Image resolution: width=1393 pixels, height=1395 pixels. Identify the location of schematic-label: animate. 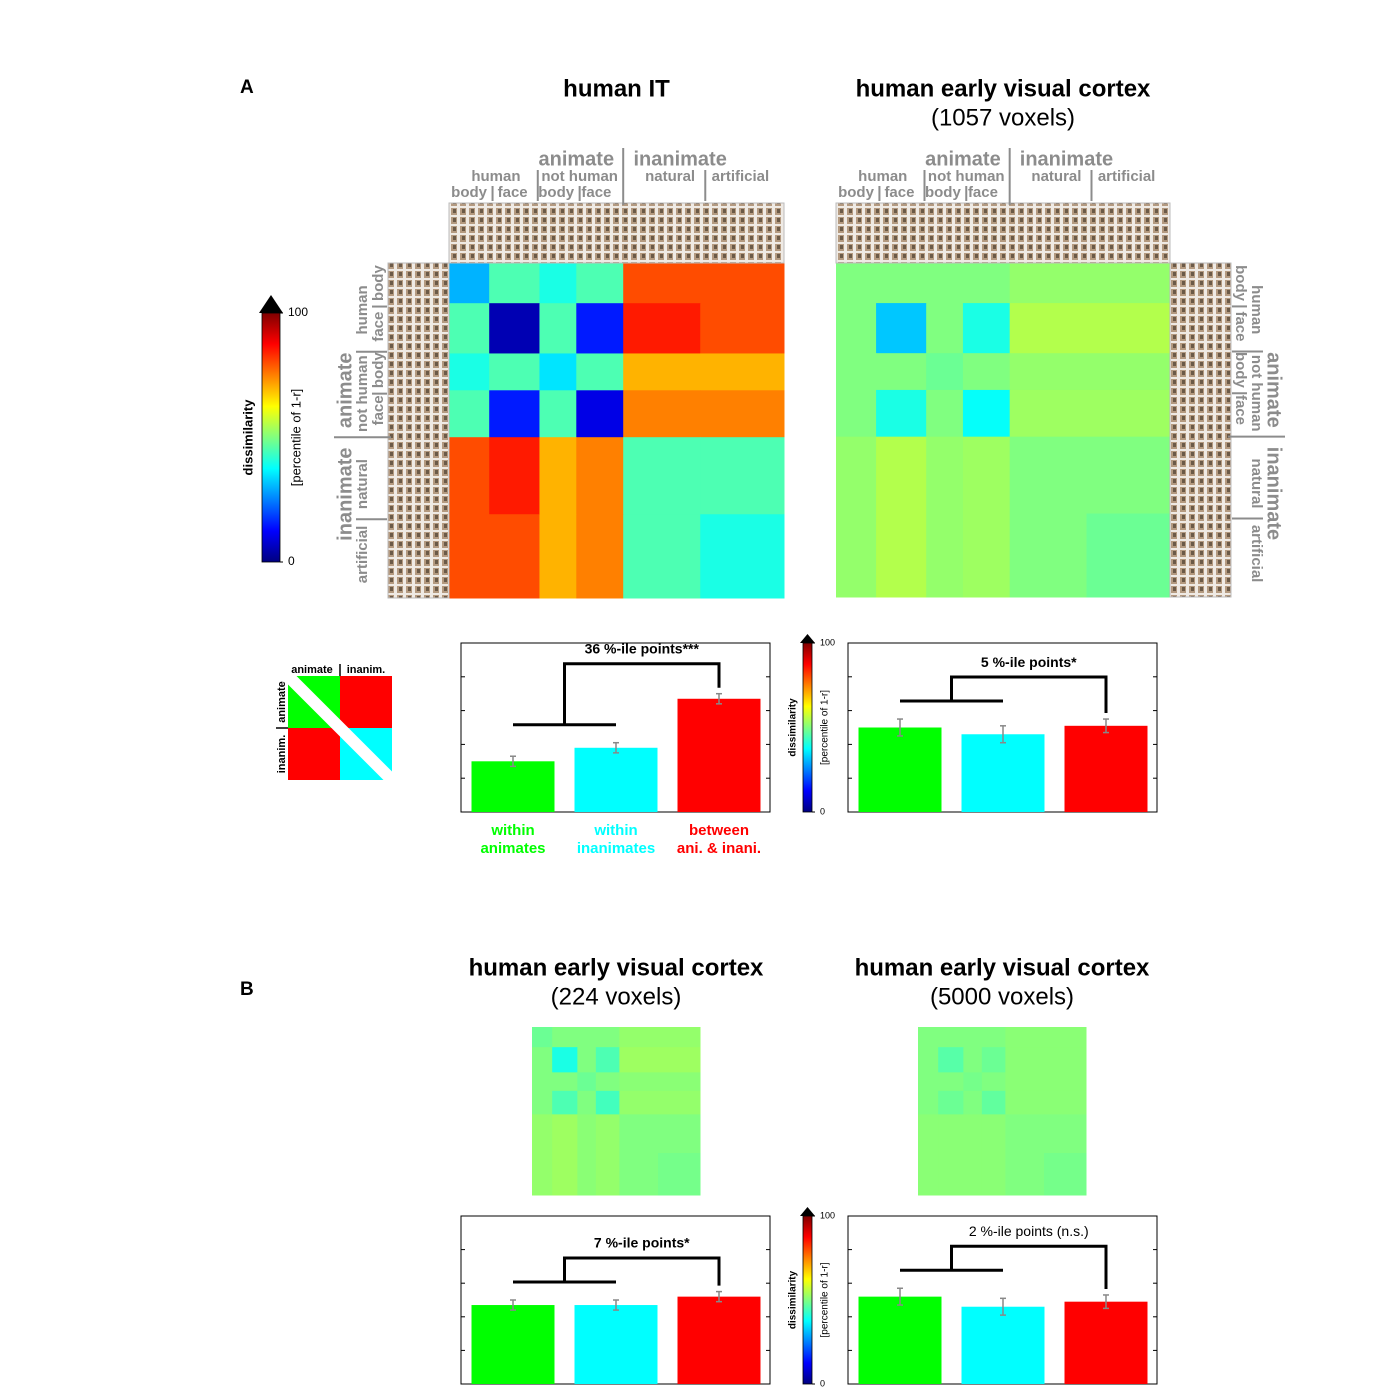
(312, 670).